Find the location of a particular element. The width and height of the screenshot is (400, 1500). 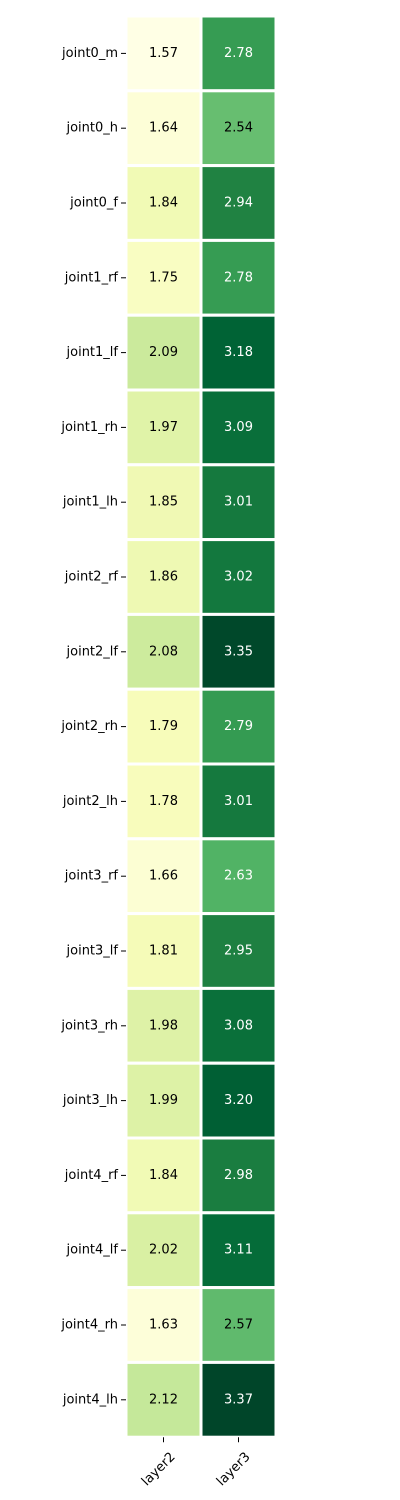

heatmap-cell-joint1_rf-layer3 is located at coordinates (238, 277).